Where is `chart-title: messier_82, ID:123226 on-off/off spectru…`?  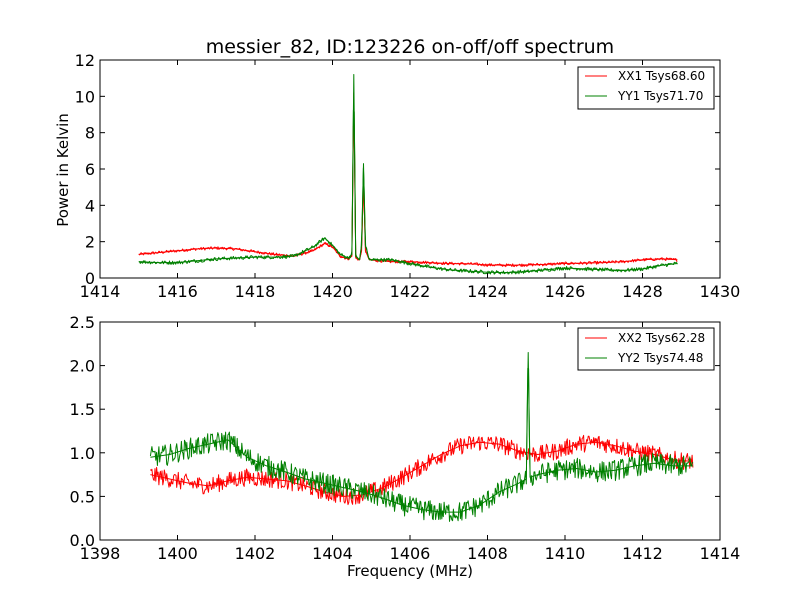 chart-title: messier_82, ID:123226 on-off/off spectru… is located at coordinates (410, 47).